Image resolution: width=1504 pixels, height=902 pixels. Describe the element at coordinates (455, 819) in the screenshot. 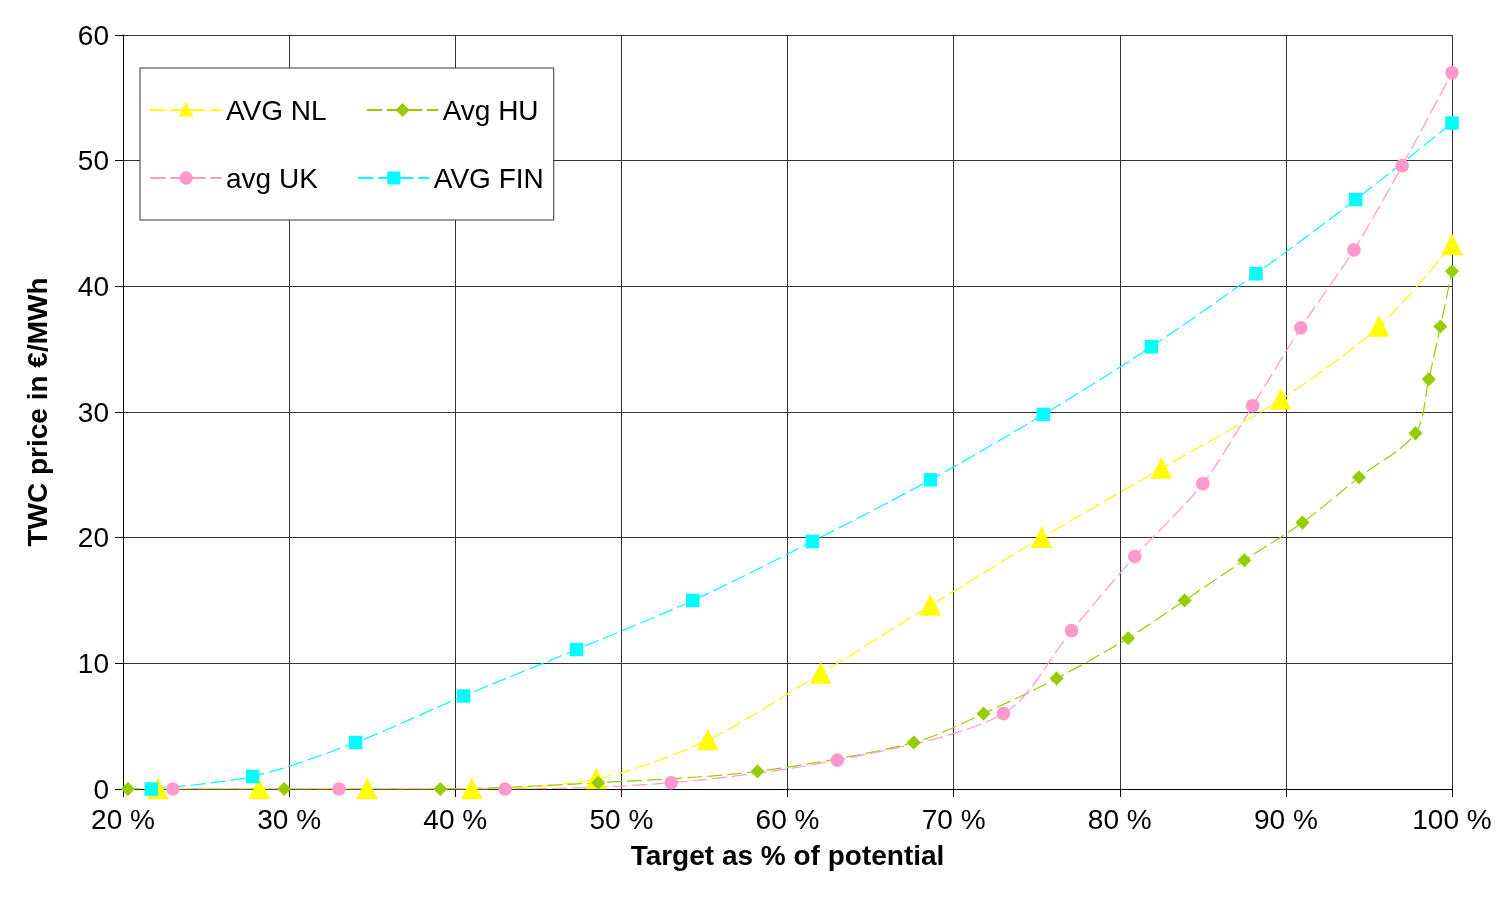

I see `x-tick-label: 40 %` at that location.